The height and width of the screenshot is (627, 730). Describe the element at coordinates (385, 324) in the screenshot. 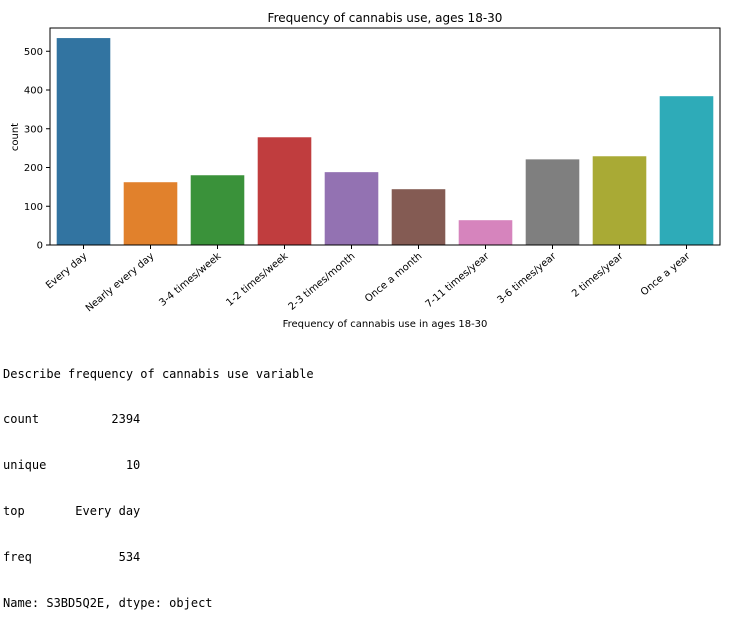

I see `x-axis-label: Frequency of cannabis use in ages 18-30` at that location.